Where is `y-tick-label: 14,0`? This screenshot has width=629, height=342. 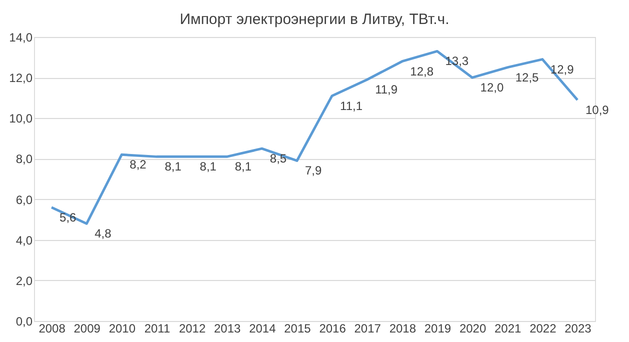 y-tick-label: 14,0 is located at coordinates (21, 37).